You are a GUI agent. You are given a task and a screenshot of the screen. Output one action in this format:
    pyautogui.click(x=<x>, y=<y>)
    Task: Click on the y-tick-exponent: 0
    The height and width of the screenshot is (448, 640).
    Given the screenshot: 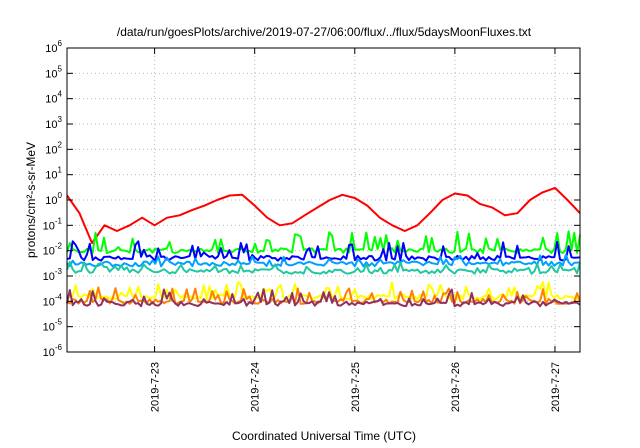 What is the action you would take?
    pyautogui.click(x=60, y=195)
    